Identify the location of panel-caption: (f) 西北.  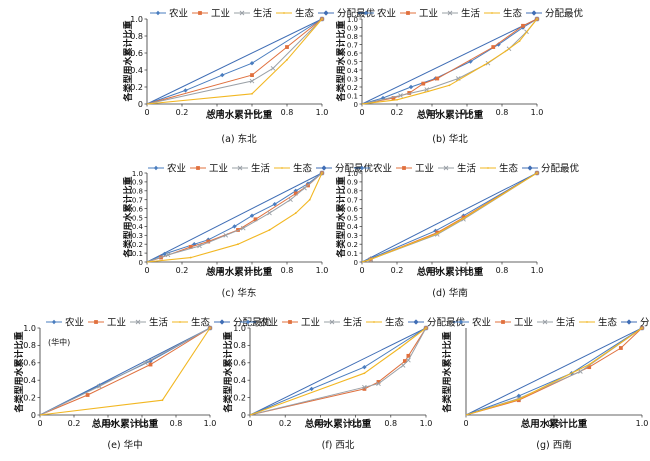
(338, 445).